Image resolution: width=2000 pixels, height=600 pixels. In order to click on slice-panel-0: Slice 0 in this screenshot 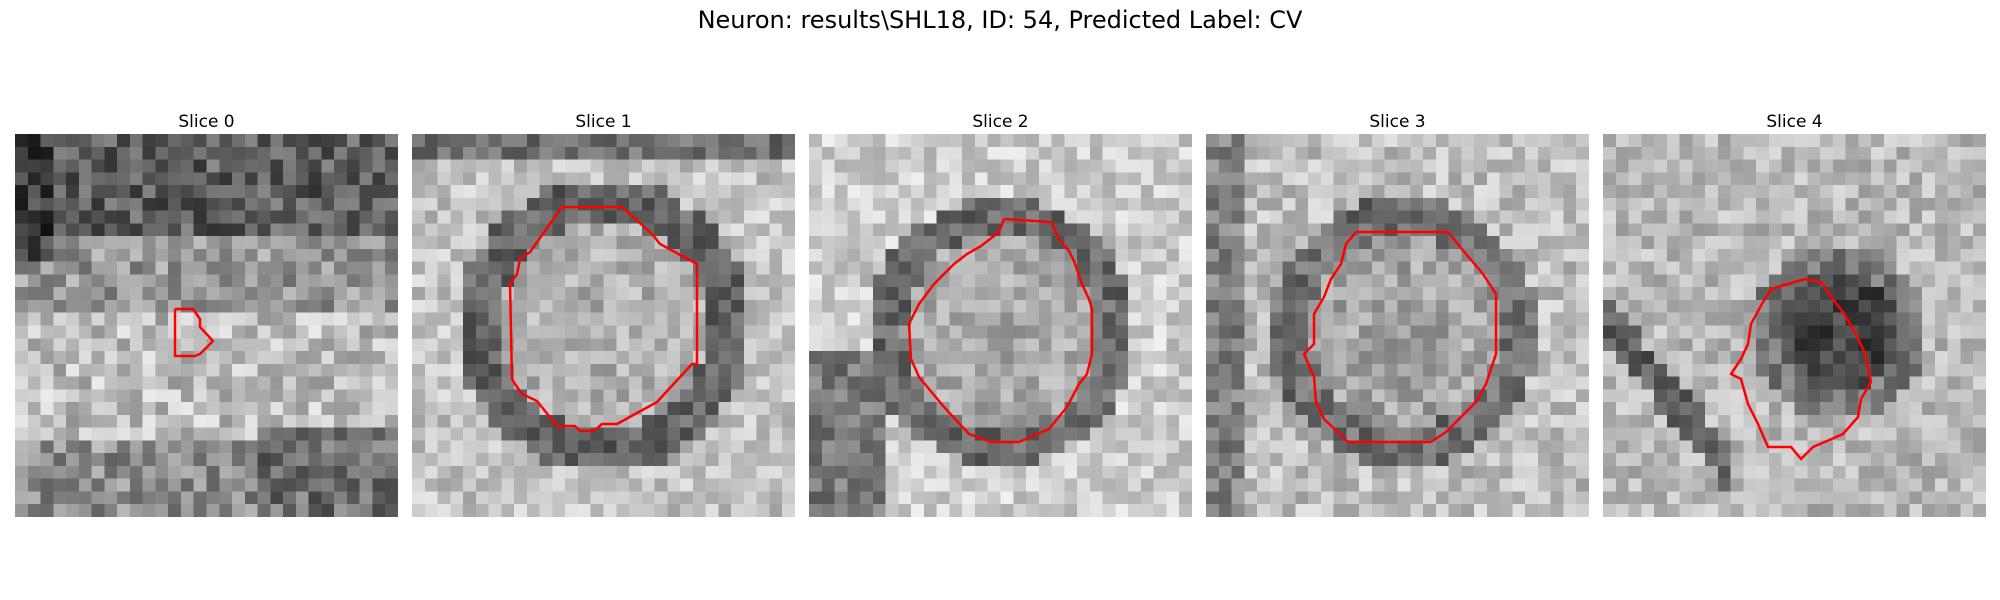, I will do `click(206, 313)`.